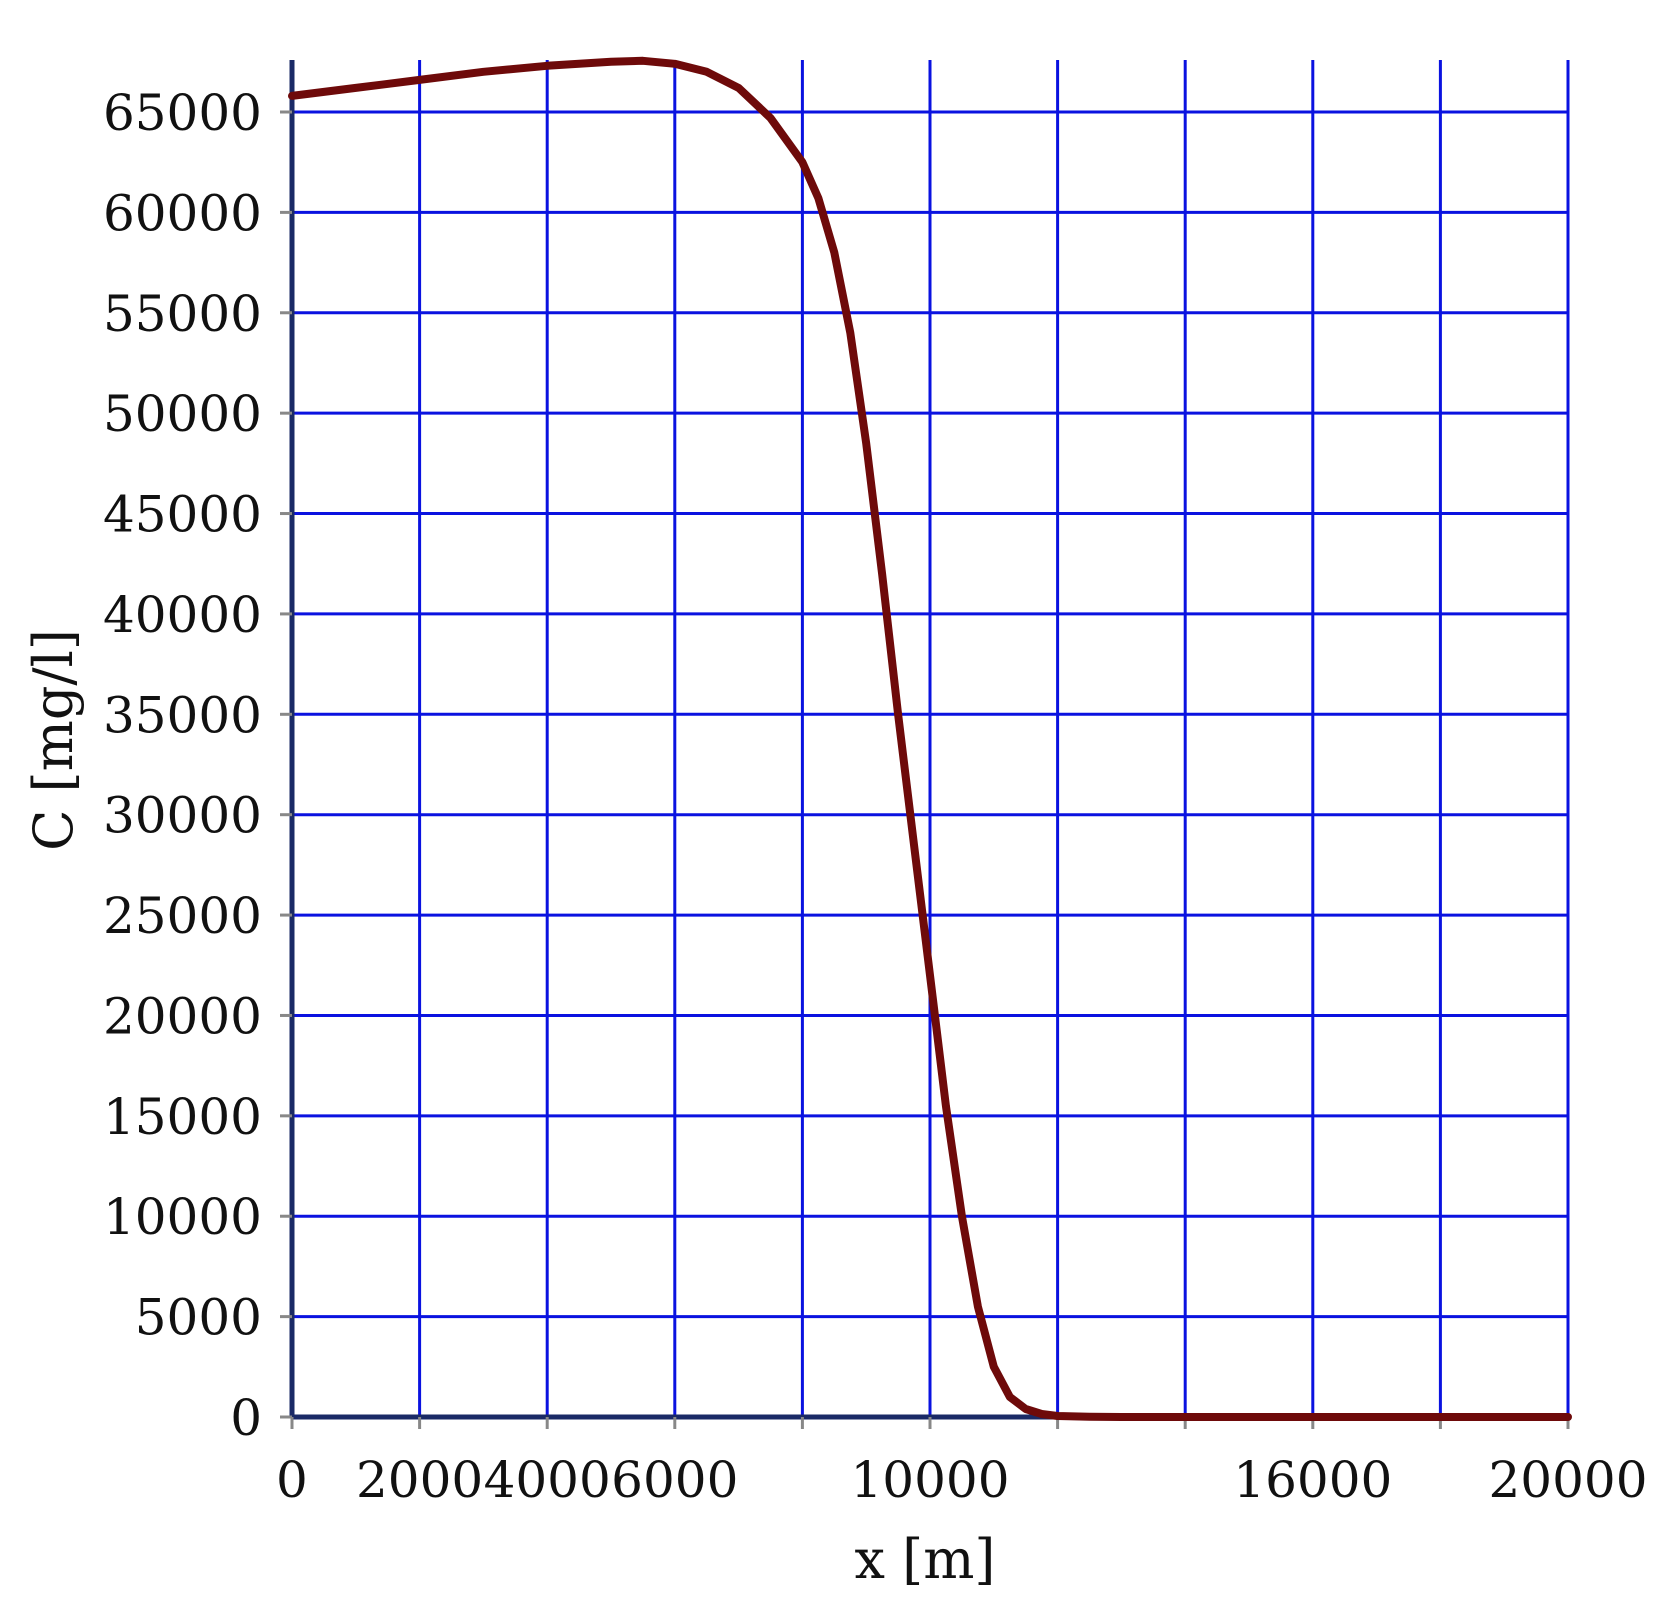 The image size is (1662, 1620). Describe the element at coordinates (182, 1217) in the screenshot. I see `y-tick-label: 10000` at that location.